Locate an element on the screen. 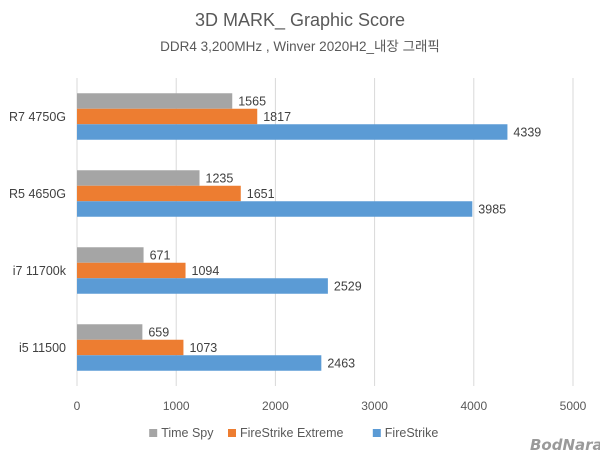 This screenshot has width=600, height=456. category-label: R5 4650G is located at coordinates (37, 194).